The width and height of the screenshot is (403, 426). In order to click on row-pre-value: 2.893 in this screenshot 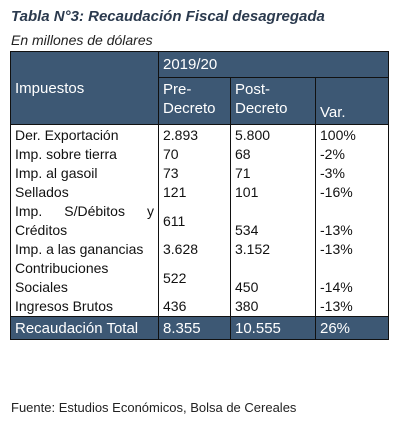, I will do `click(194, 134)`.